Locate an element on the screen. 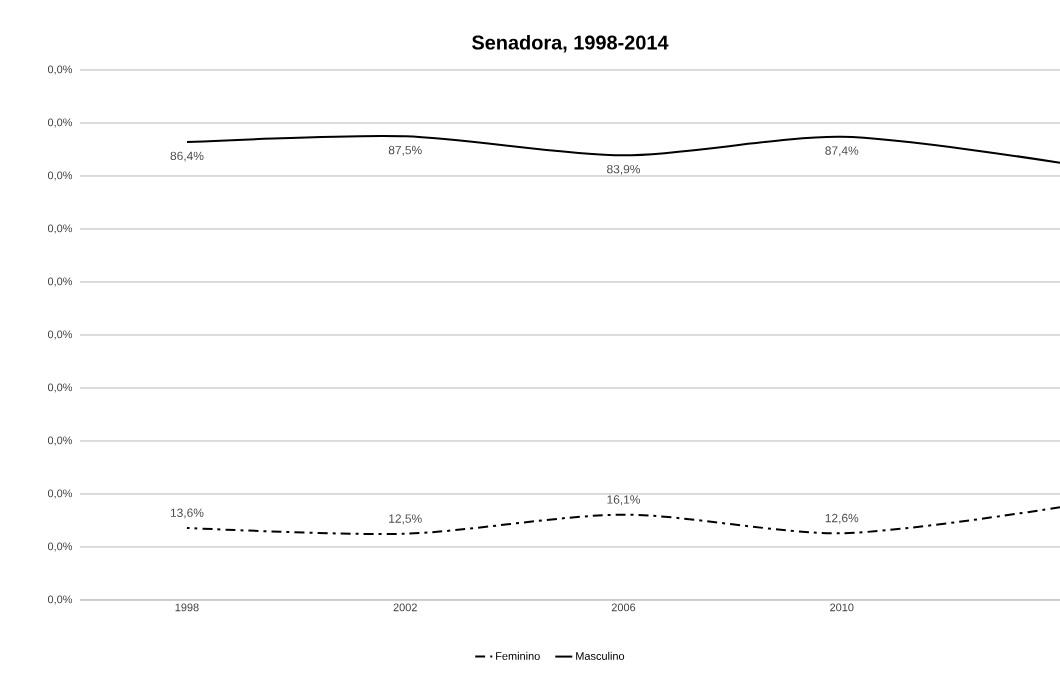 The height and width of the screenshot is (680, 1060). data-label: 87,4% is located at coordinates (842, 151).